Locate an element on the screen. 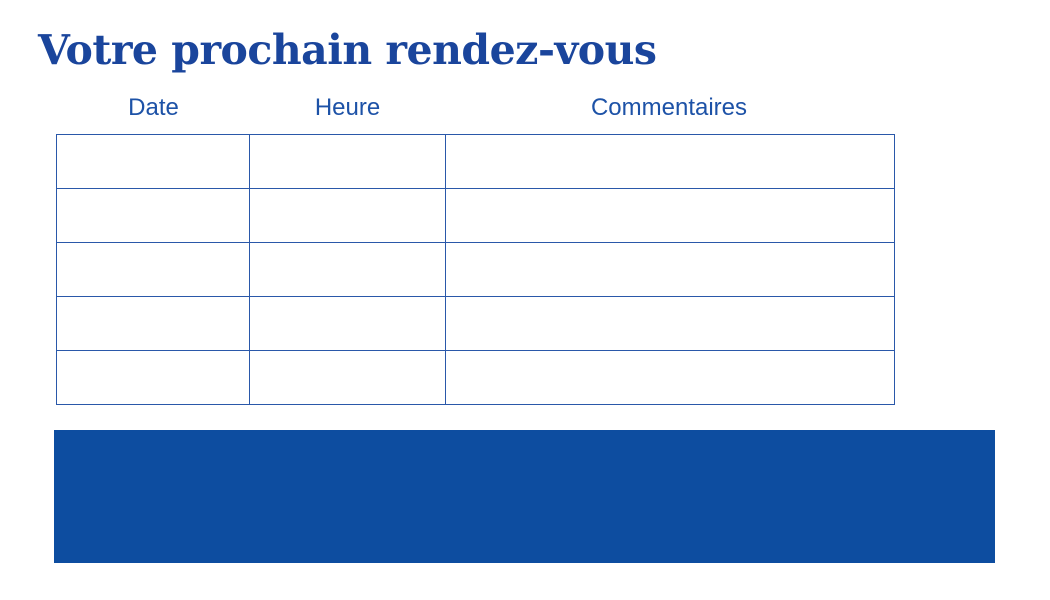 Image resolution: width=1050 pixels, height=600 pixels. table-header-row: Date Heure Commentaires is located at coordinates (475, 108).